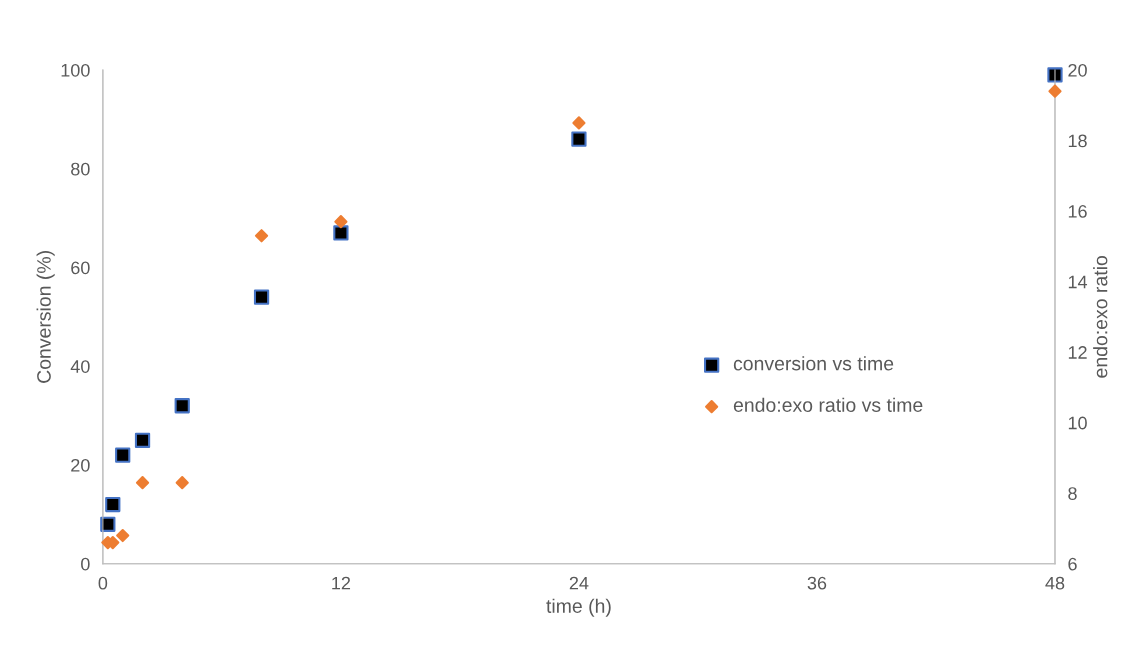  What do you see at coordinates (817, 583) in the screenshot?
I see `x-tick-label: 36` at bounding box center [817, 583].